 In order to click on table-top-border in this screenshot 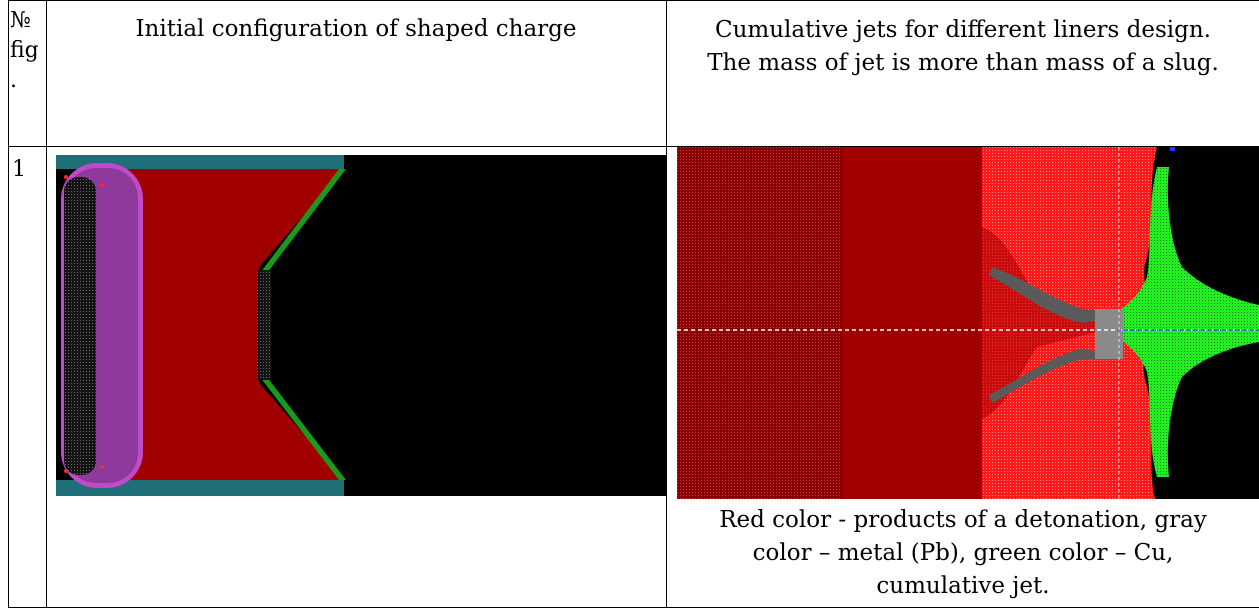, I will do `click(633, 0)`.